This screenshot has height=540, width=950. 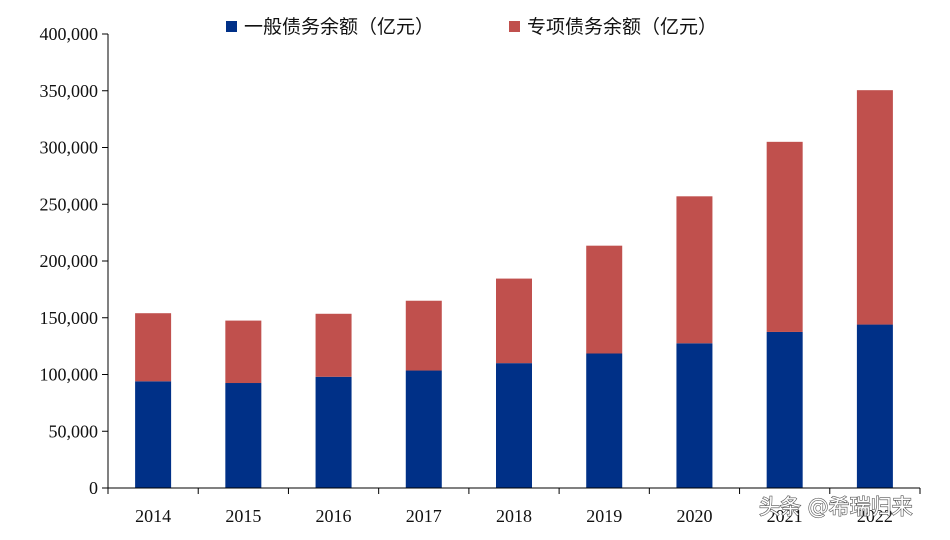 I want to click on legend-label-general-debt: 一般债务余额（亿元）, so click(x=339, y=27).